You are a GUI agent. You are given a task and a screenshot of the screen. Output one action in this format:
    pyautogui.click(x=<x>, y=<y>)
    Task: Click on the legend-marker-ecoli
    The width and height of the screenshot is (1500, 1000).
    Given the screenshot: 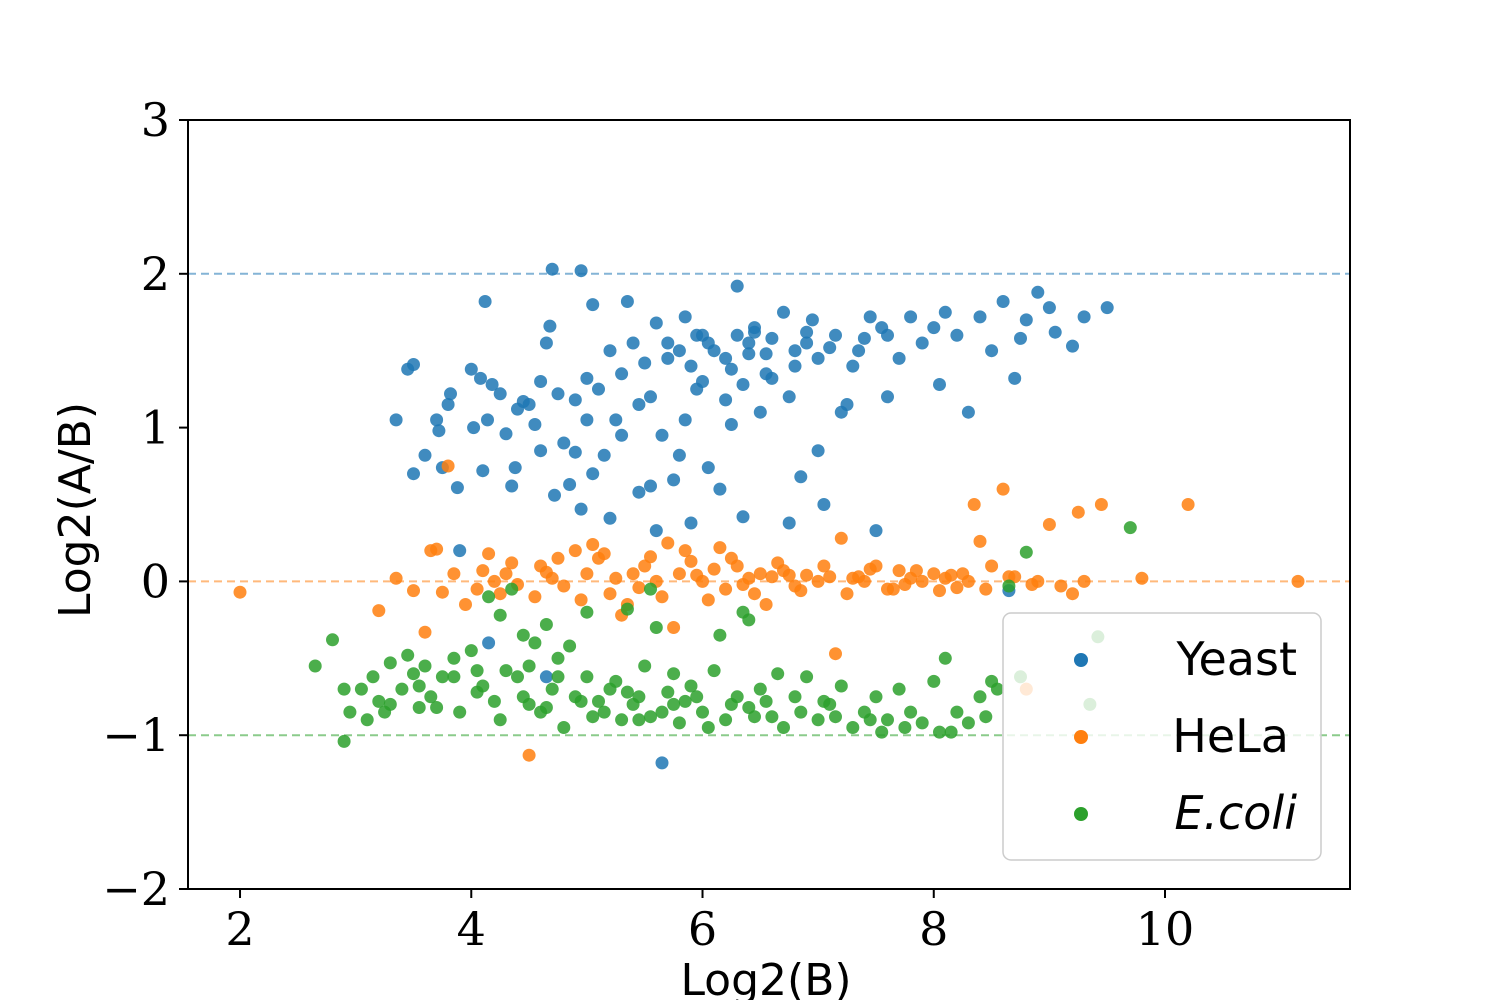 What is the action you would take?
    pyautogui.click(x=1081, y=814)
    